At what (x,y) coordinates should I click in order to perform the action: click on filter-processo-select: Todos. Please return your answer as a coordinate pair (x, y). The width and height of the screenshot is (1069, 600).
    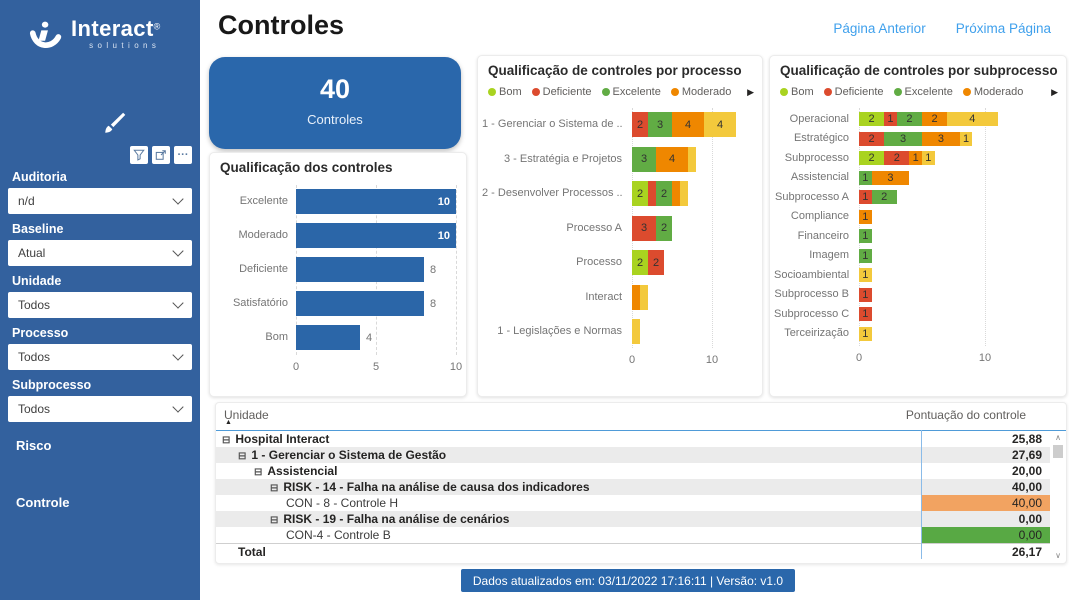
    Looking at the image, I should click on (100, 357).